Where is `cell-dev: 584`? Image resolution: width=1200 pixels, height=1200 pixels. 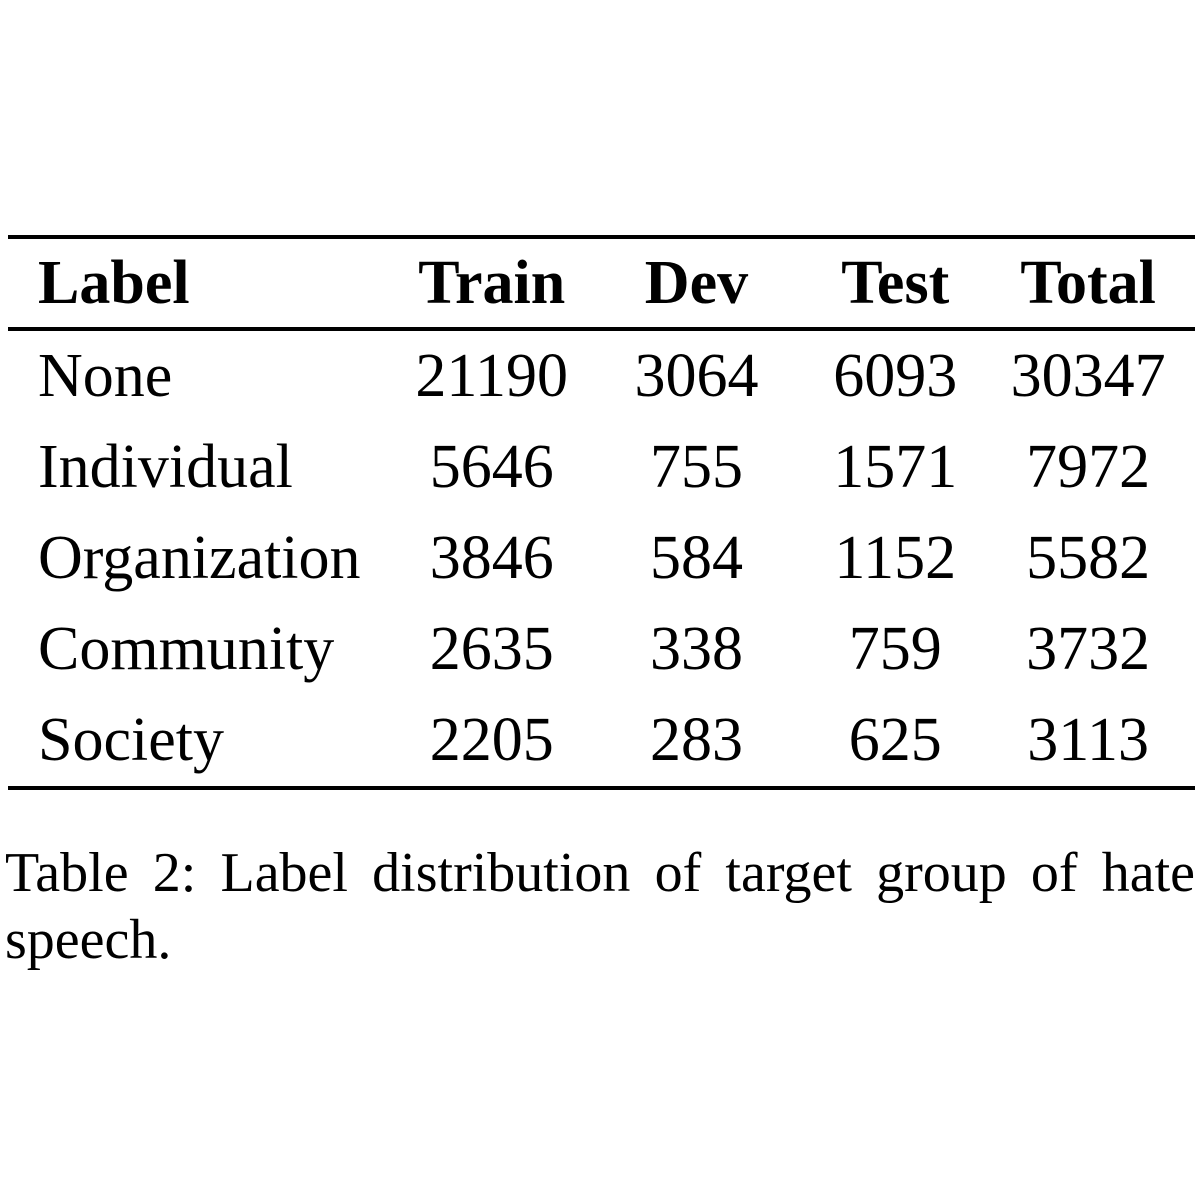
cell-dev: 584 is located at coordinates (696, 558).